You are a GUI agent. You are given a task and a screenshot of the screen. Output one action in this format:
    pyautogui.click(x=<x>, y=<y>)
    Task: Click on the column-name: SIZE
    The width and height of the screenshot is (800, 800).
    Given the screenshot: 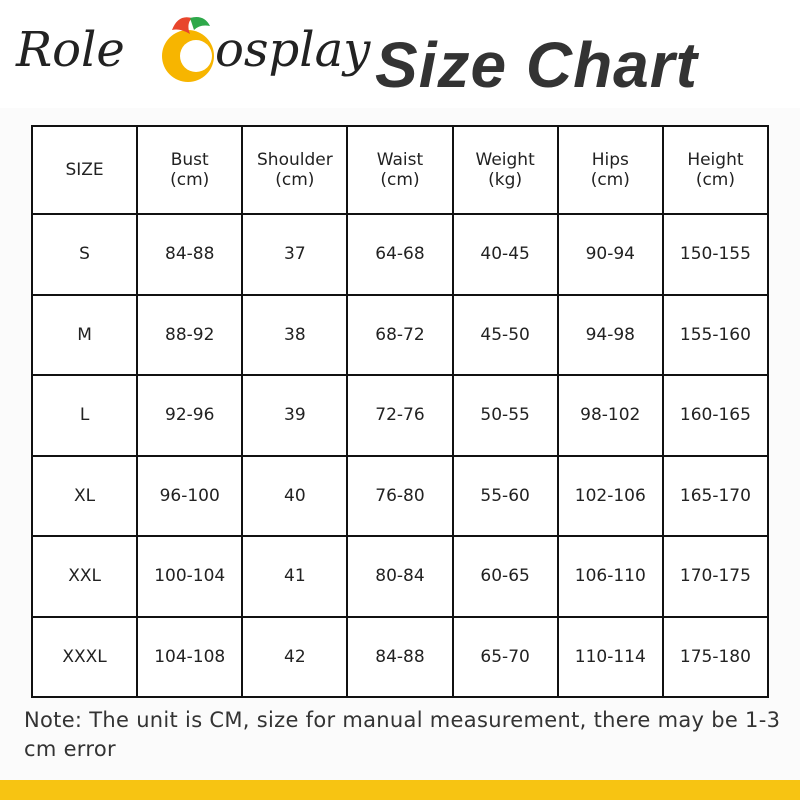 What is the action you would take?
    pyautogui.click(x=84, y=170)
    